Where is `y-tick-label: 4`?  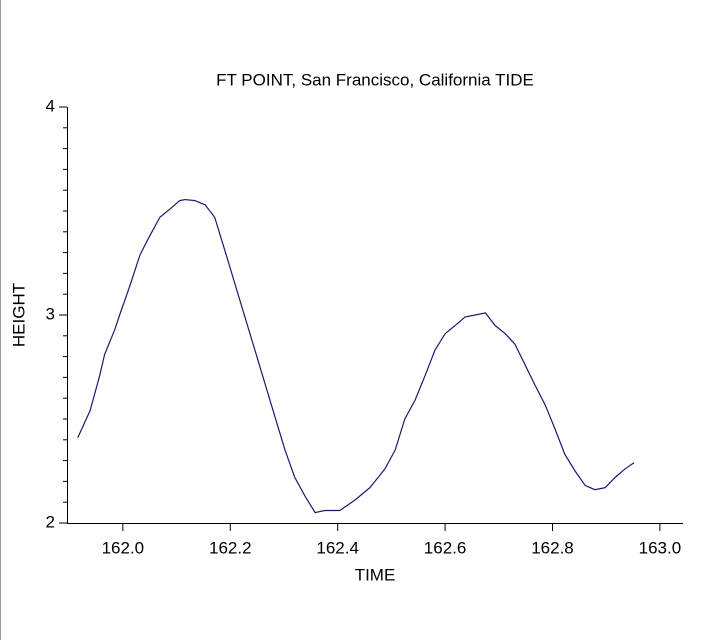 y-tick-label: 4 is located at coordinates (50, 105).